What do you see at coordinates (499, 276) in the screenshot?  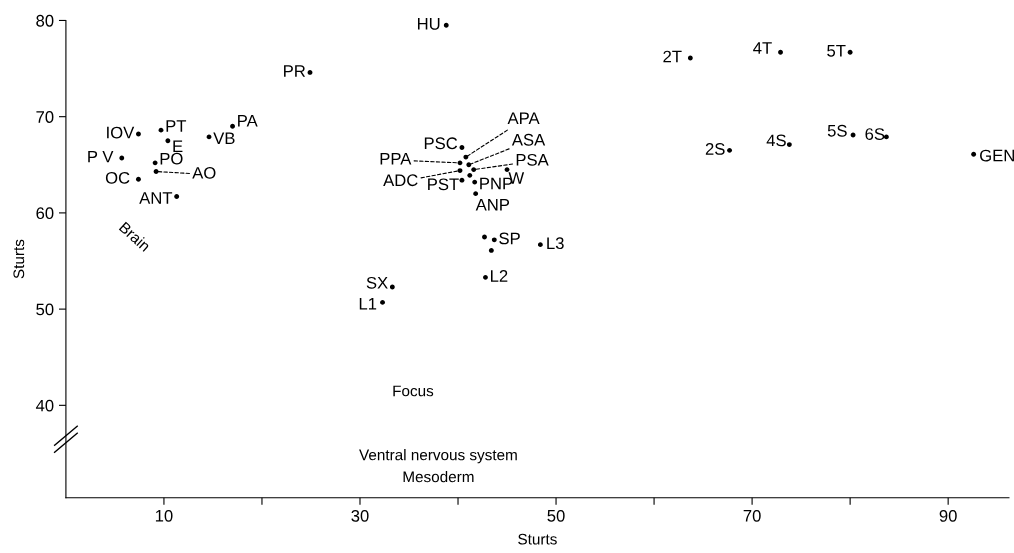 I see `annotation: L2` at bounding box center [499, 276].